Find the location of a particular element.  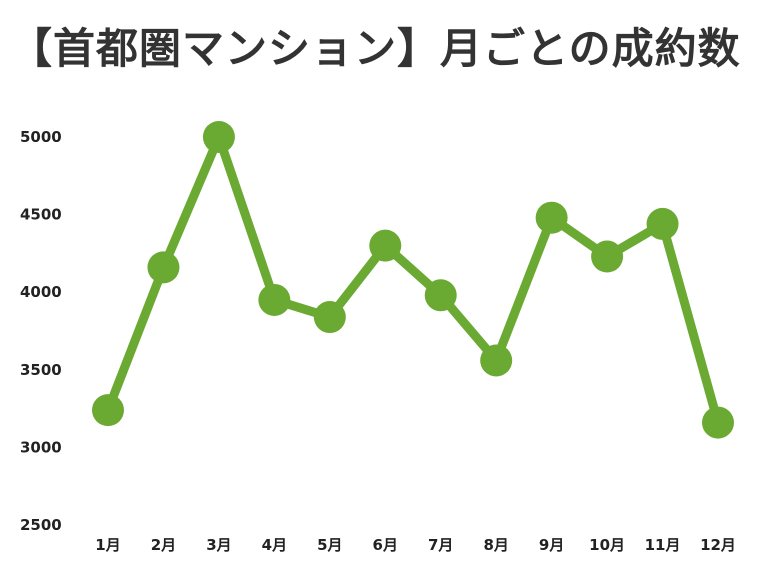

x-tick-label: 2月 is located at coordinates (163, 545).